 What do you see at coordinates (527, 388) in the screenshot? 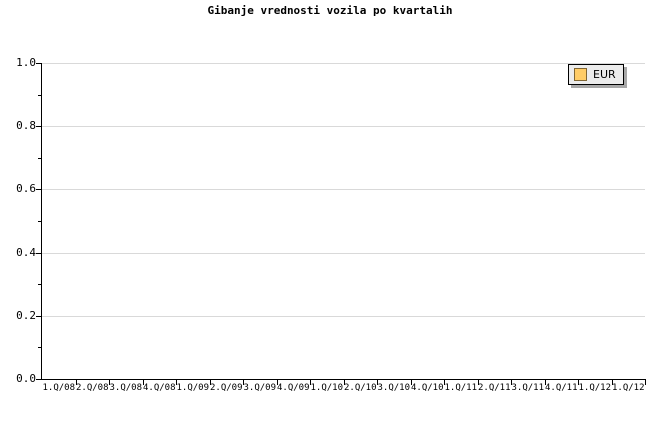
I see `x-axis-tick-label: 3.Q/11` at bounding box center [527, 388].